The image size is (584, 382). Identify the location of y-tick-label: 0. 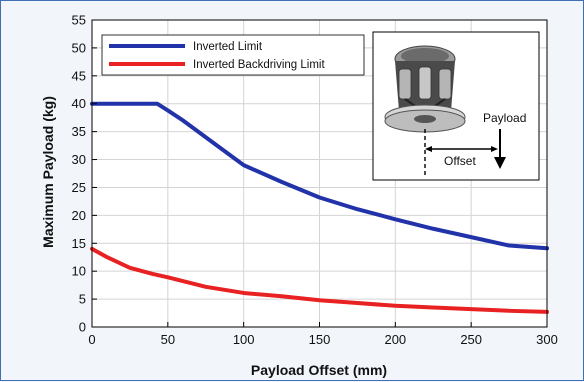
(82, 327).